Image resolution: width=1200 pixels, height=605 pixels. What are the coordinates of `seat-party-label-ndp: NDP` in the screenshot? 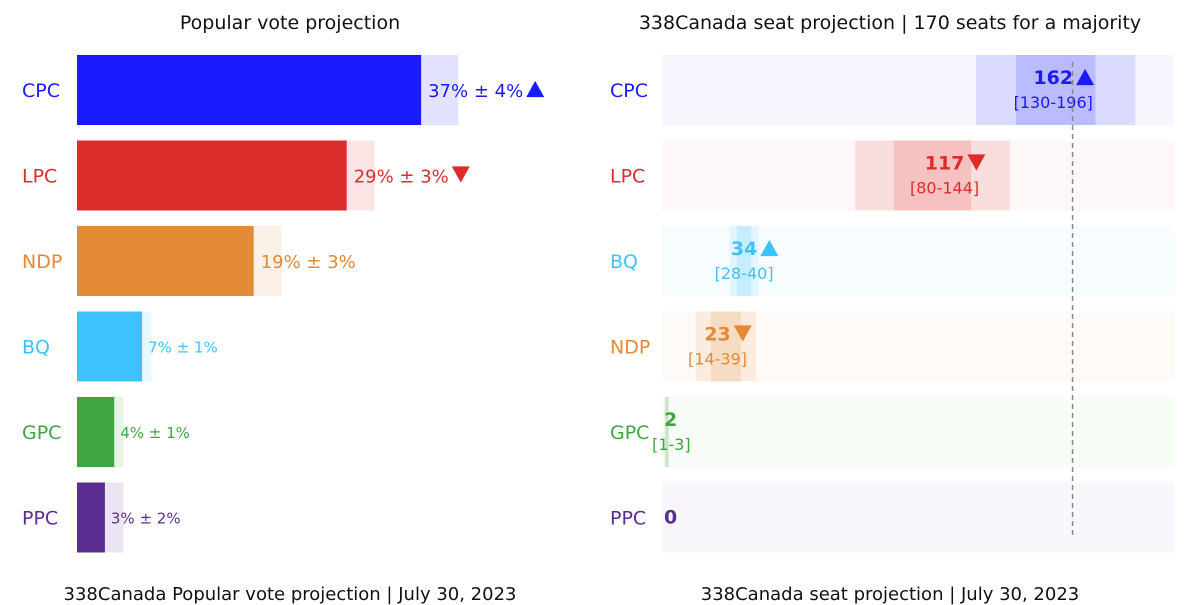 It's located at (630, 348).